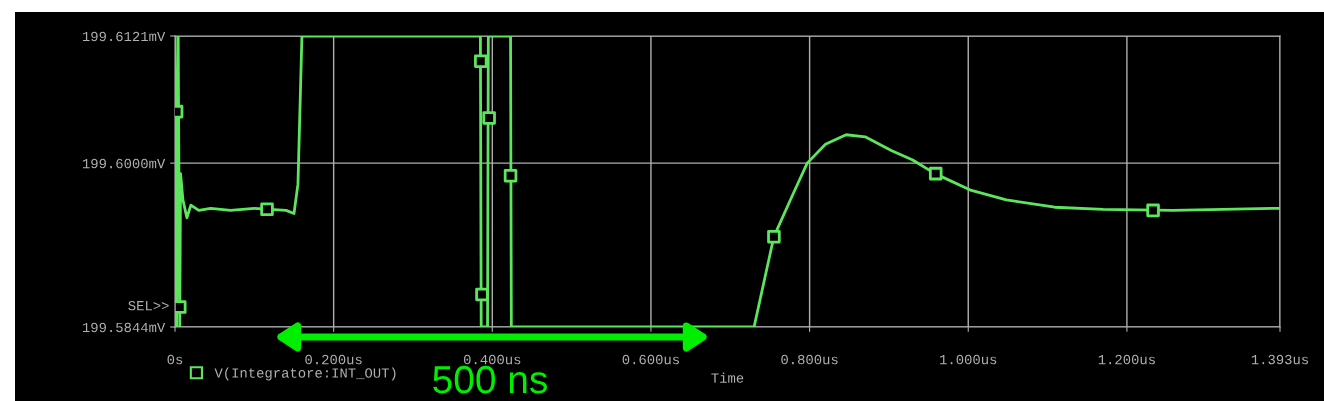  Describe the element at coordinates (124, 36) in the screenshot. I see `y-tick-label: 199.6121mV` at that location.